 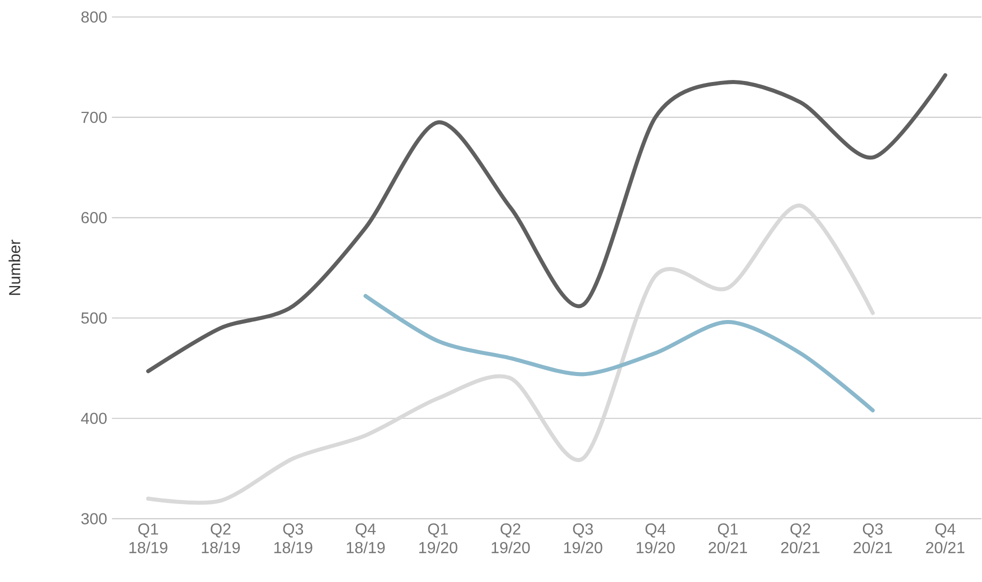 I want to click on x-tick-label: Q1 18/19, so click(x=148, y=539).